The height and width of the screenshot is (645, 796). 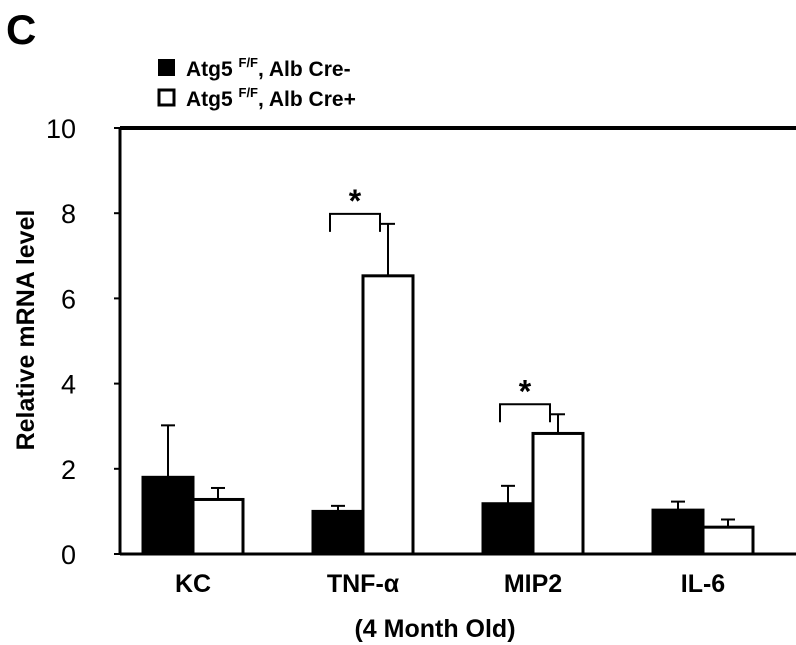 What do you see at coordinates (68, 470) in the screenshot?
I see `y-tick-label: 2` at bounding box center [68, 470].